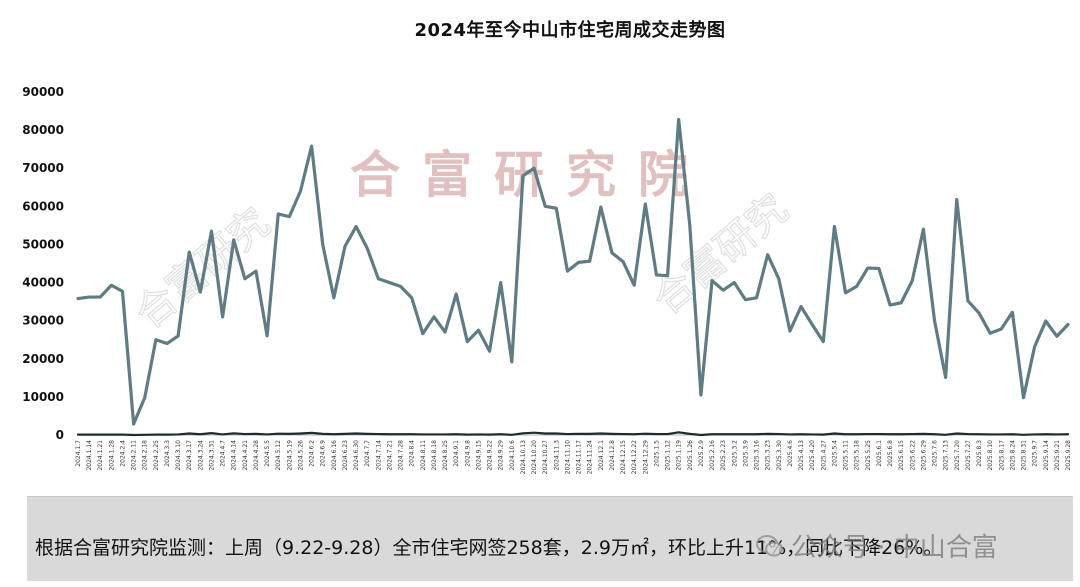 Image resolution: width=1080 pixels, height=587 pixels. I want to click on x-tick-label: 2024.7.21, so click(389, 455).